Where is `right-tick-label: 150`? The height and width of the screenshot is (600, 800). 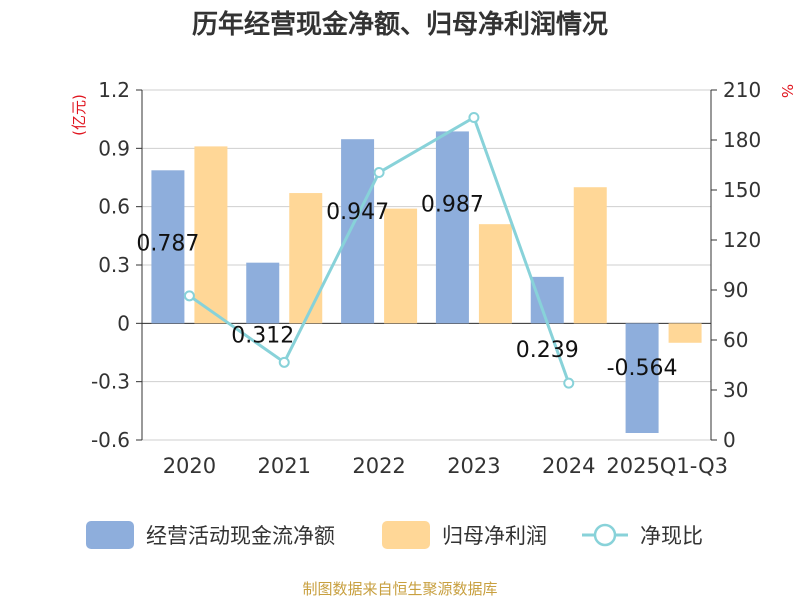
right-tick-label: 150 is located at coordinates (742, 190).